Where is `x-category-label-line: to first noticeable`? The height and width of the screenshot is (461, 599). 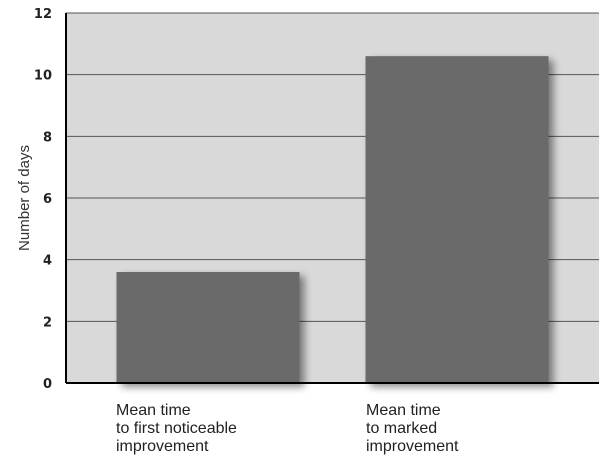 x-category-label-line: to first noticeable is located at coordinates (176, 428).